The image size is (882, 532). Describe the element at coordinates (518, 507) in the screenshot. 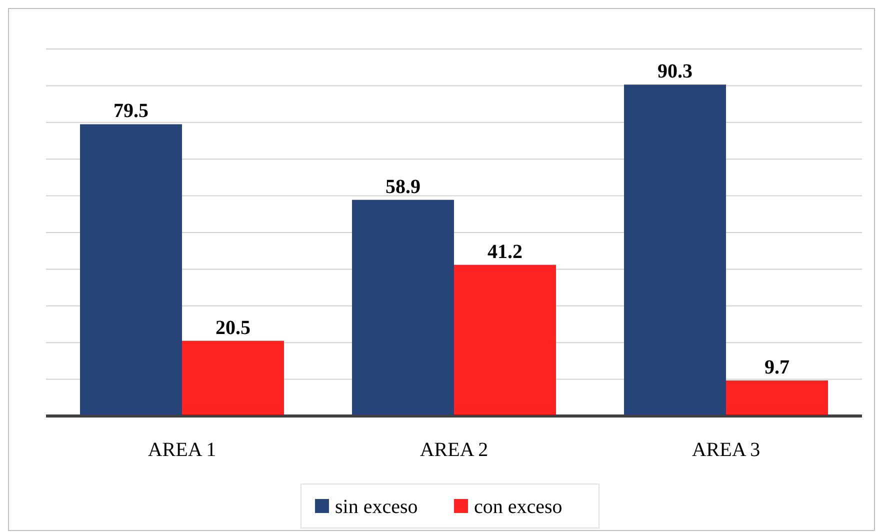

I see `legend-label: con exceso` at that location.